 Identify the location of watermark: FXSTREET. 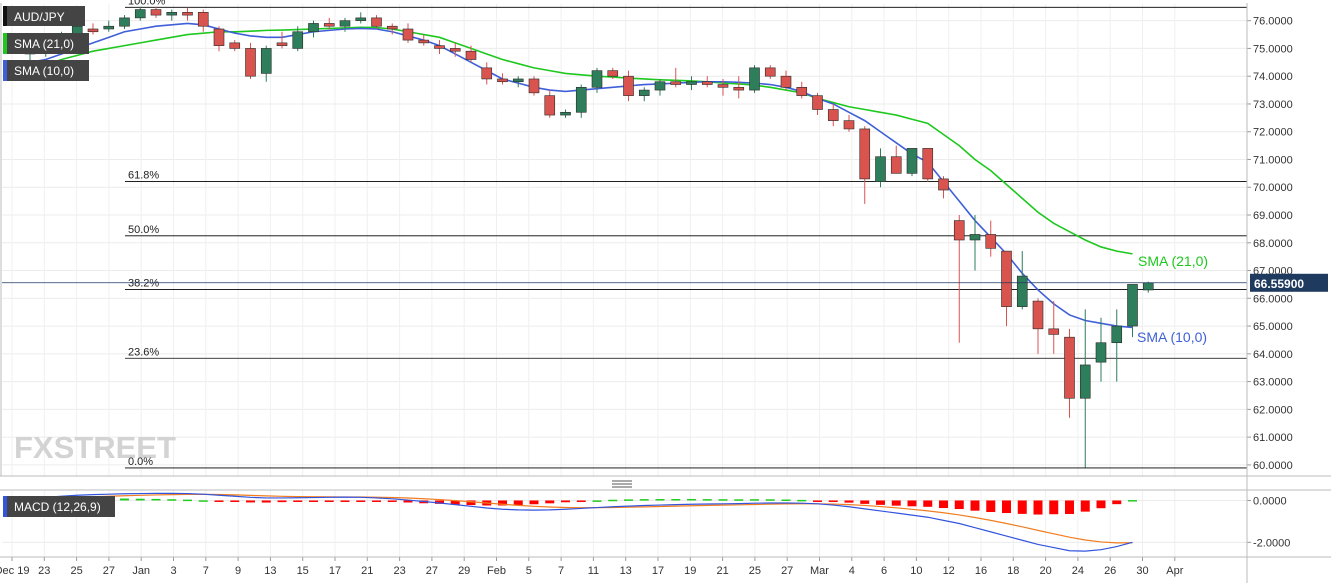
(95, 447).